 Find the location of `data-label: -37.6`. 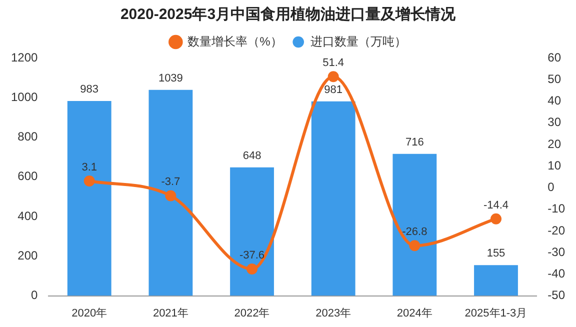

data-label: -37.6 is located at coordinates (252, 256).